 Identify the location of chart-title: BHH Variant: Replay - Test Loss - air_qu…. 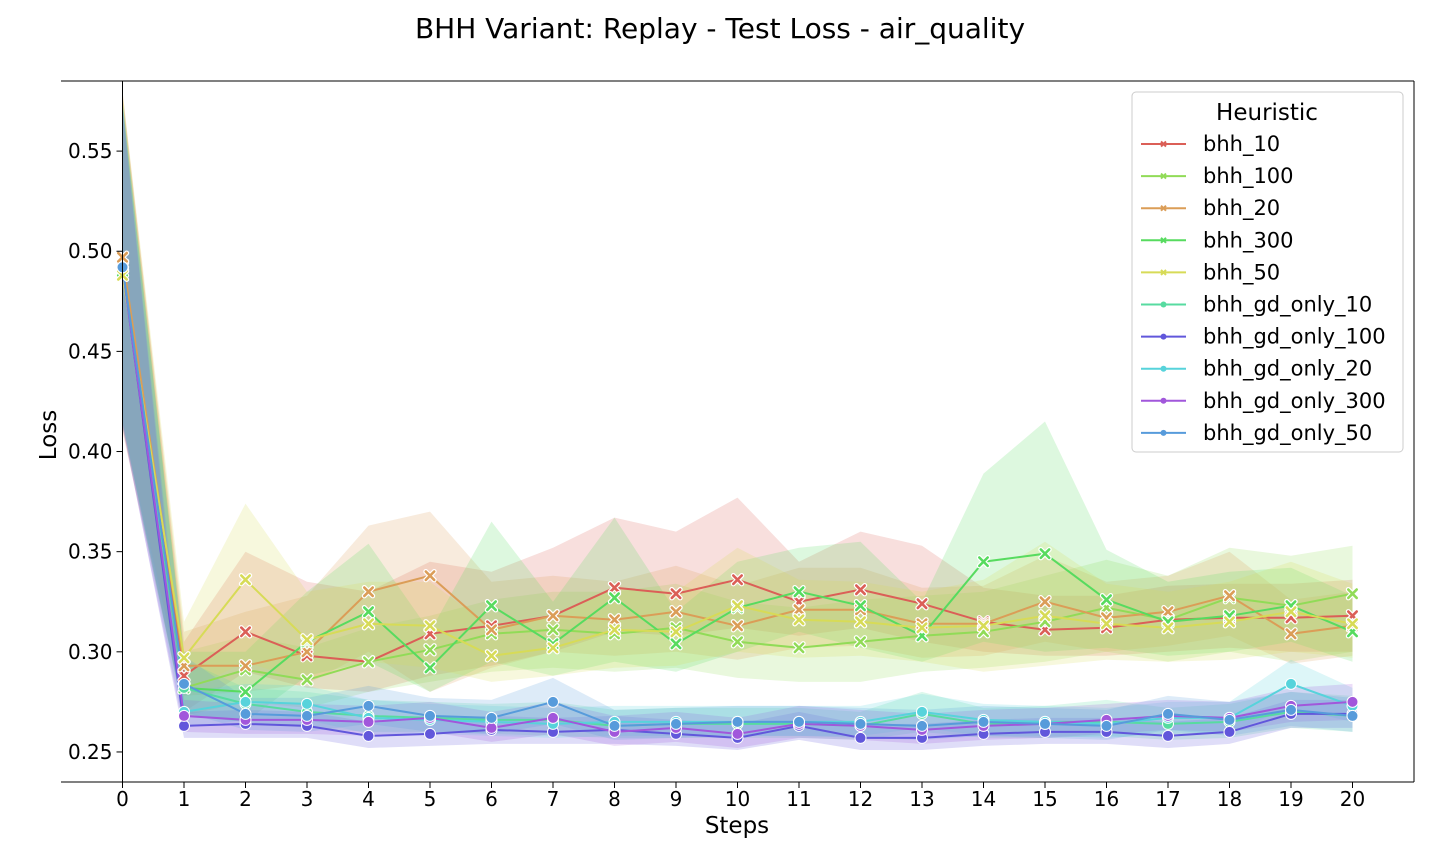
(720, 28).